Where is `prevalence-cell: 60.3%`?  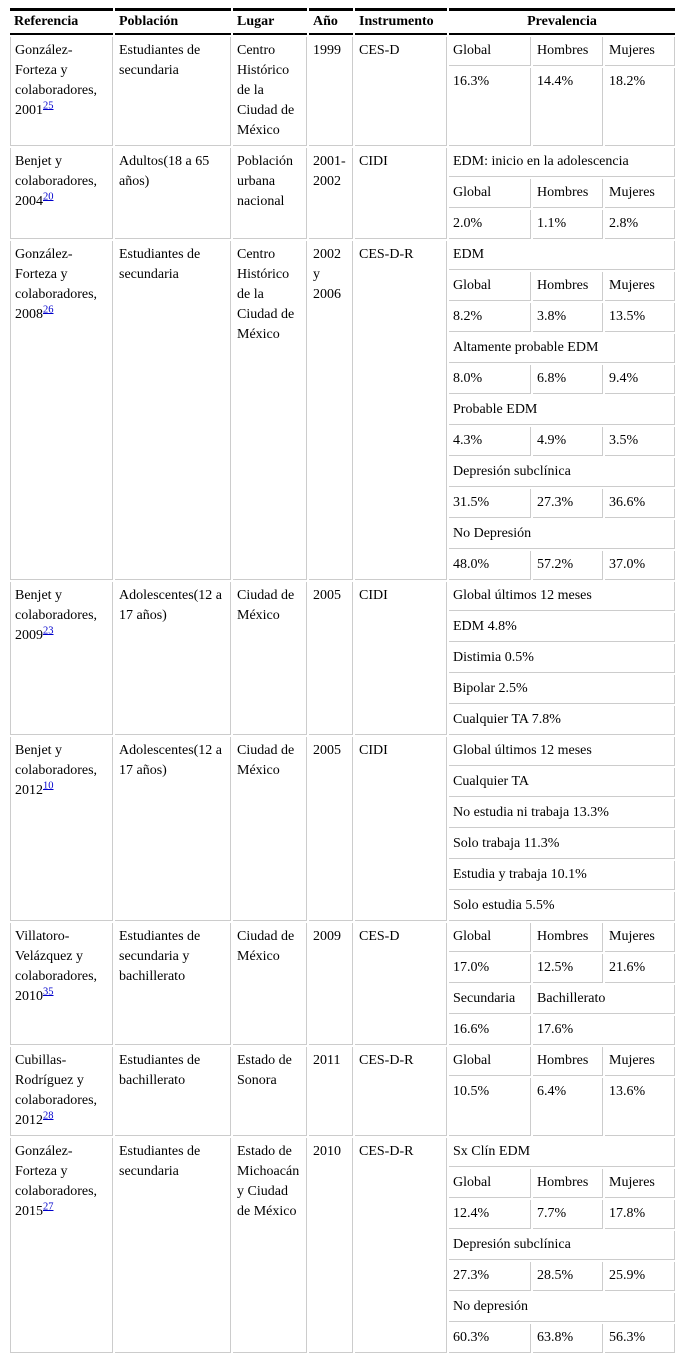 prevalence-cell: 60.3% is located at coordinates (490, 1338).